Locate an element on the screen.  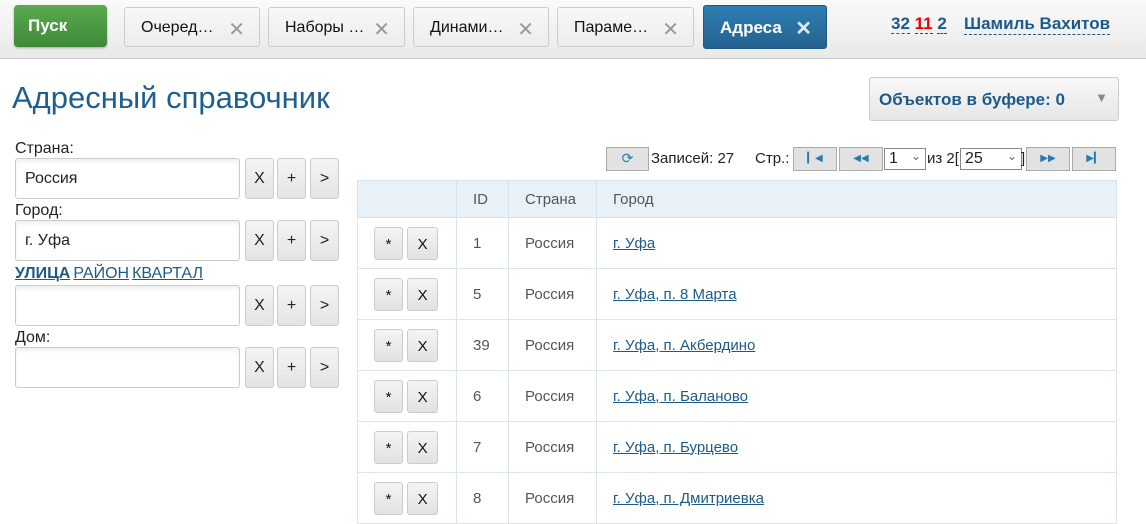
city-link: г. Уфа, п. 8 Марта is located at coordinates (675, 294).